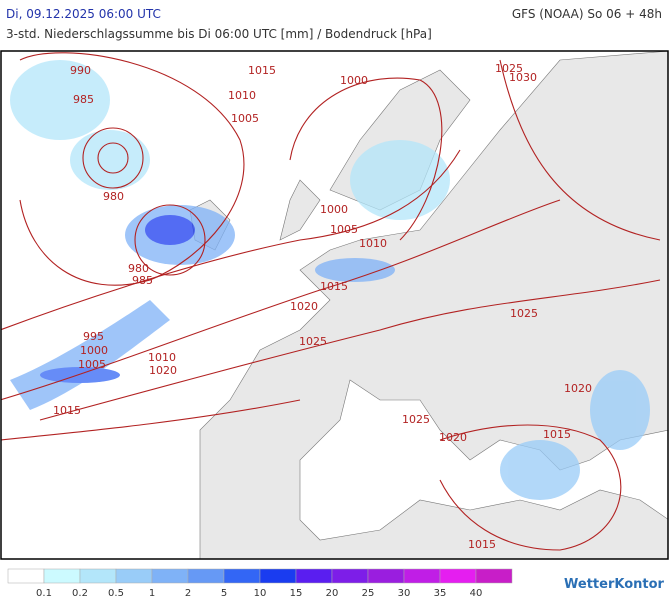 Image resolution: width=669 pixels, height=604 pixels. I want to click on legend-tick-label: 5, so click(224, 593).